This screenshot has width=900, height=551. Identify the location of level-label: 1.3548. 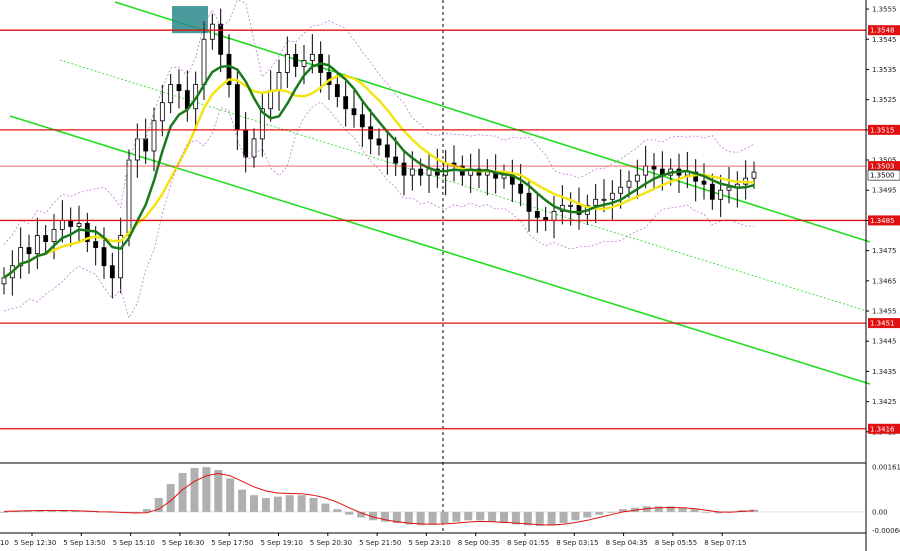
(882, 31).